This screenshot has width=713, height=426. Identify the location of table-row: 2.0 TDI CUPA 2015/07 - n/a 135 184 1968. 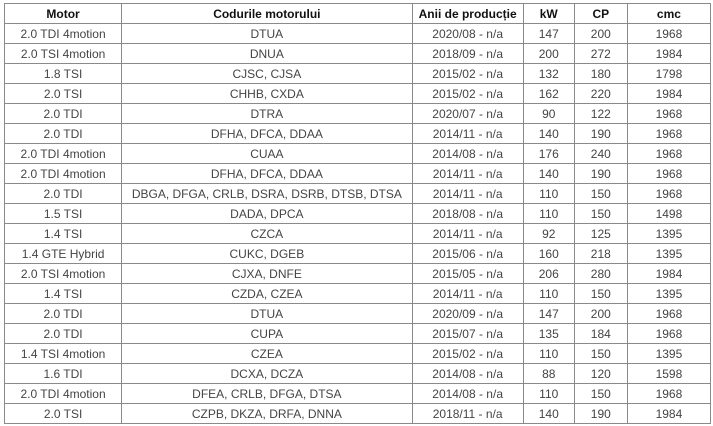
(357, 333).